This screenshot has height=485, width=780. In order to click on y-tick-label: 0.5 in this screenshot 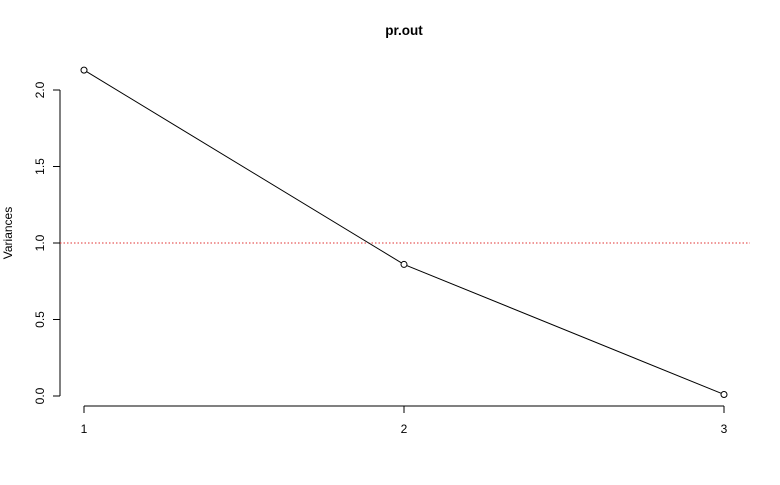, I will do `click(40, 319)`.